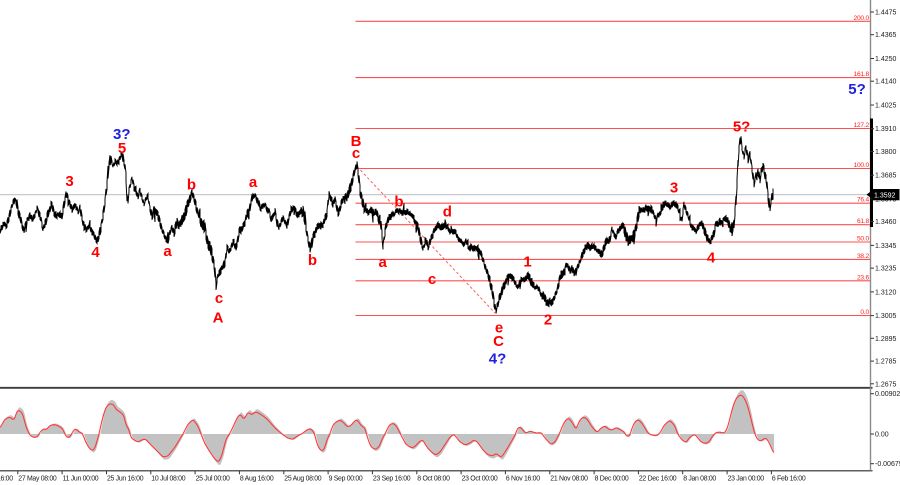 The height and width of the screenshot is (485, 900). What do you see at coordinates (81, 479) in the screenshot?
I see `svg-text: 11 Jun 00:00` at bounding box center [81, 479].